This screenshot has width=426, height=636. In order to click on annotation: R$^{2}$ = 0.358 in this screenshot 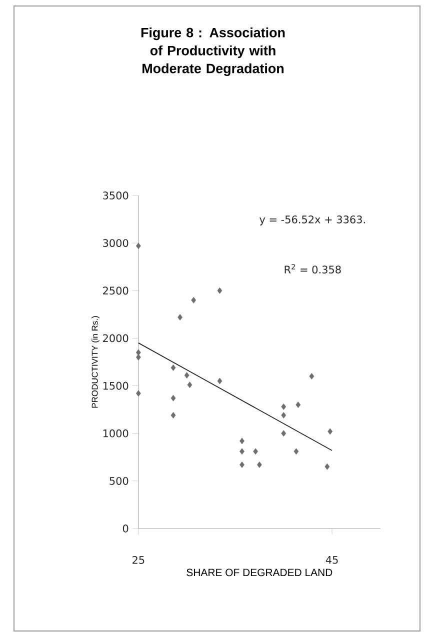, I will do `click(312, 269)`.